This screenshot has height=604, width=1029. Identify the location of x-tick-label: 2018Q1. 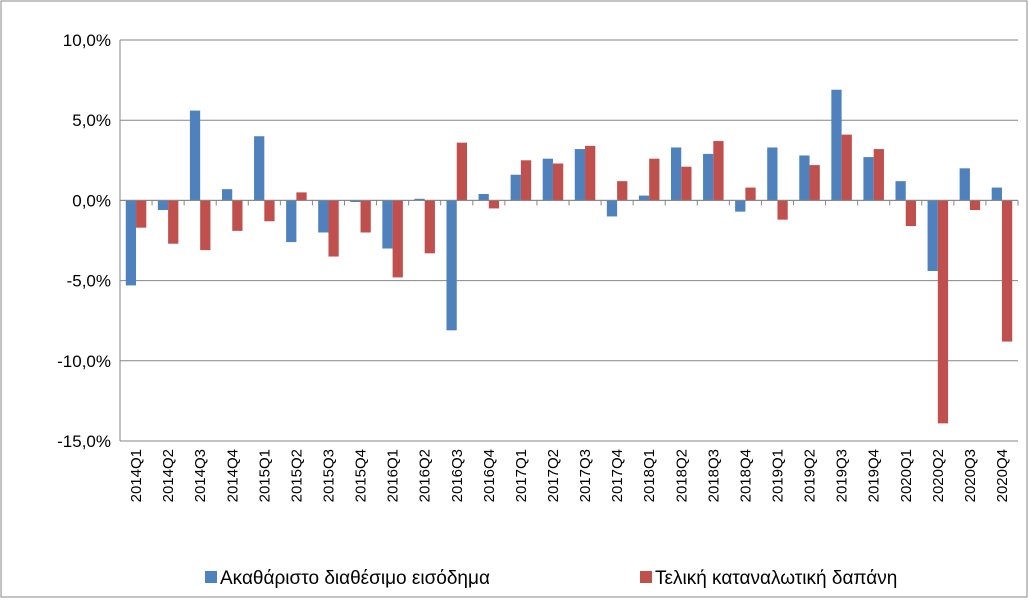
(649, 475).